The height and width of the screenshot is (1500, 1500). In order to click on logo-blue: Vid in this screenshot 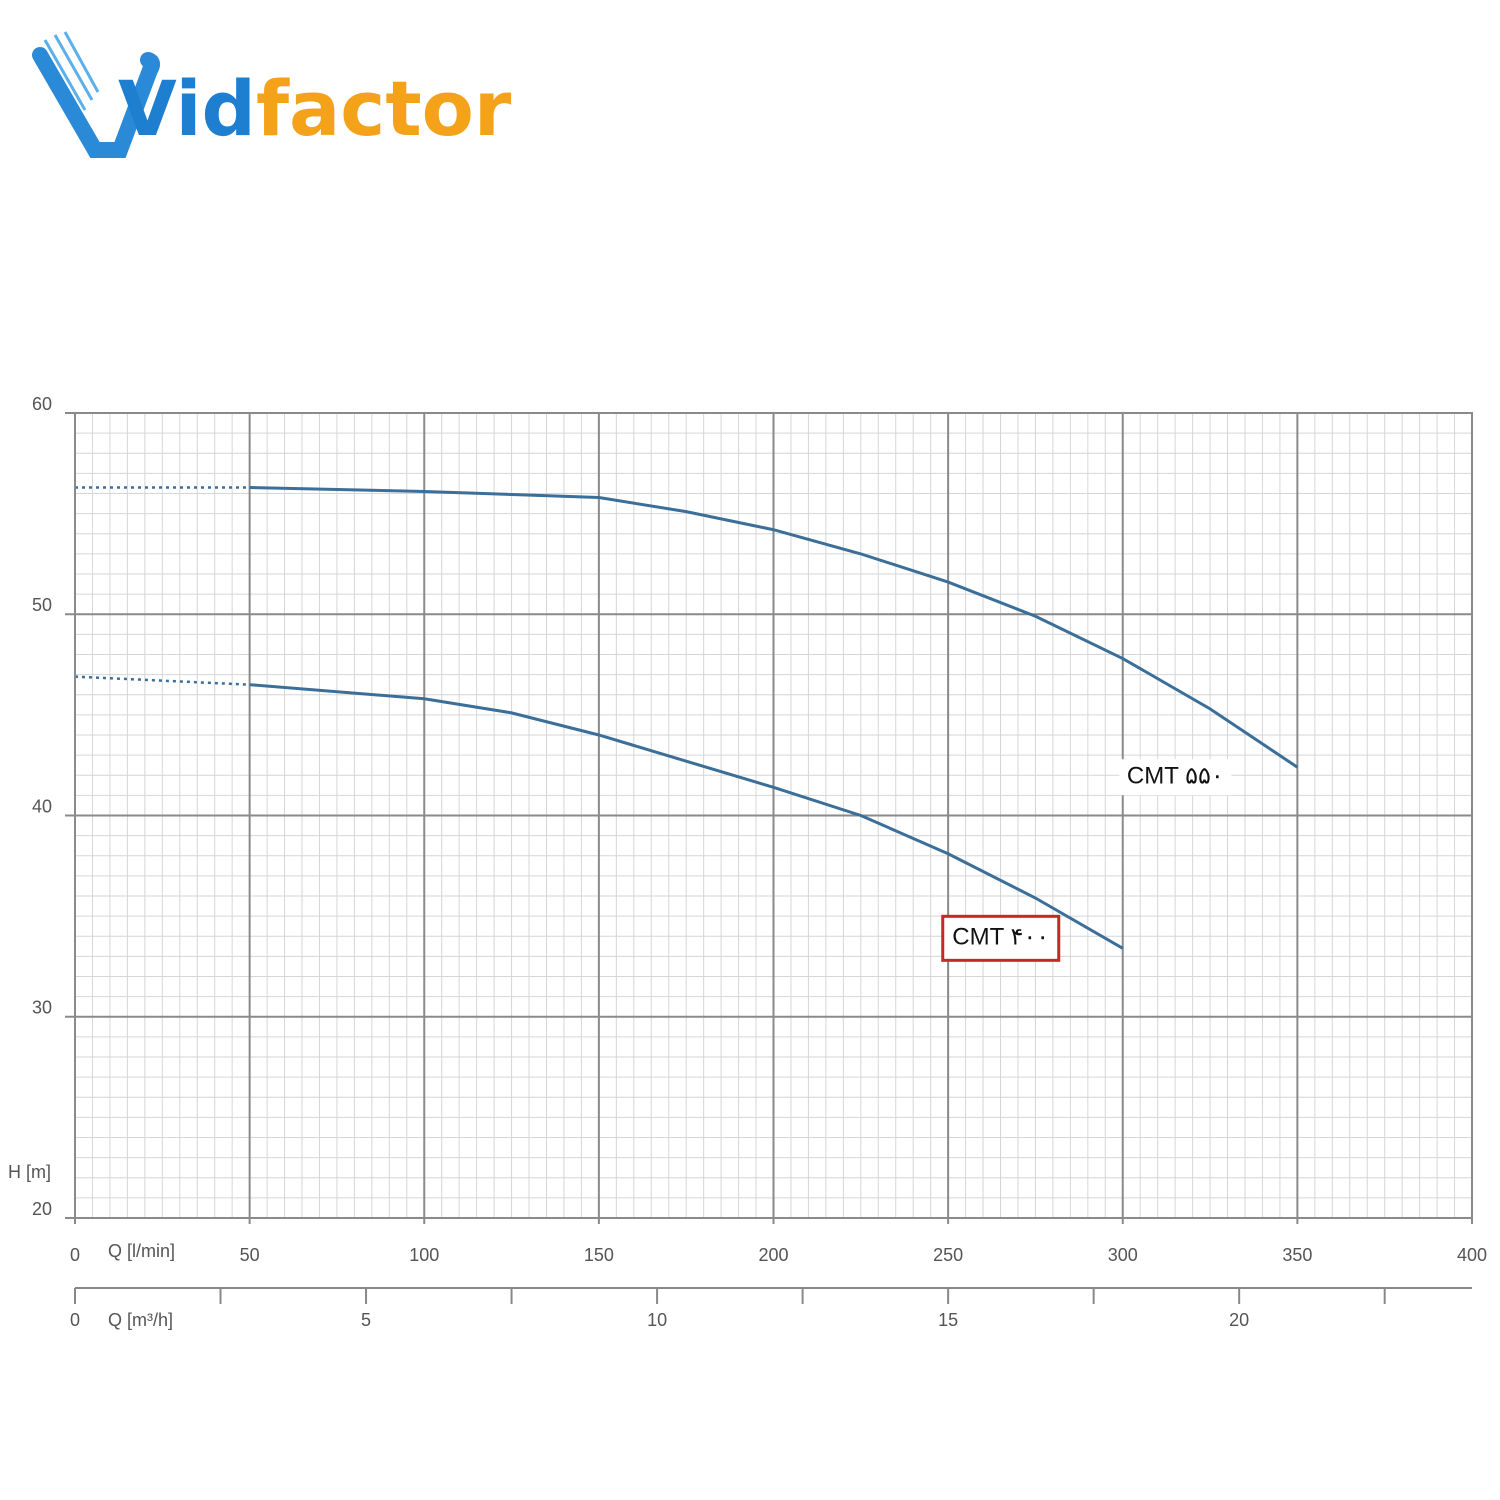, I will do `click(187, 108)`.